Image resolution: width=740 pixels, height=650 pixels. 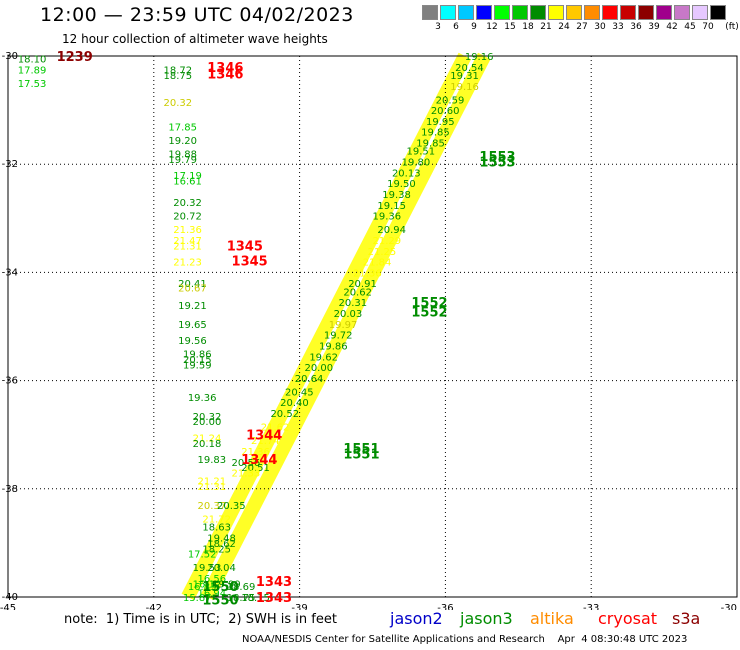 I want to click on pass-time-label: 1345, so click(x=250, y=261).